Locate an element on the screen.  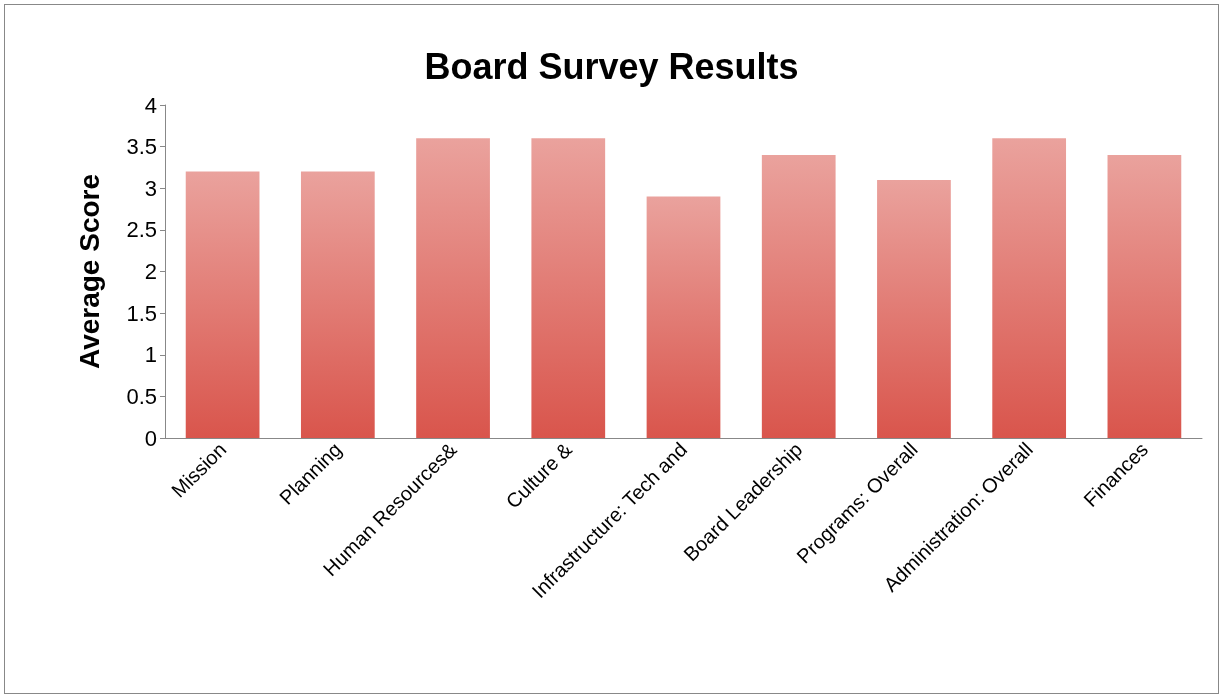
y-tick-label: 3 is located at coordinates (150, 188).